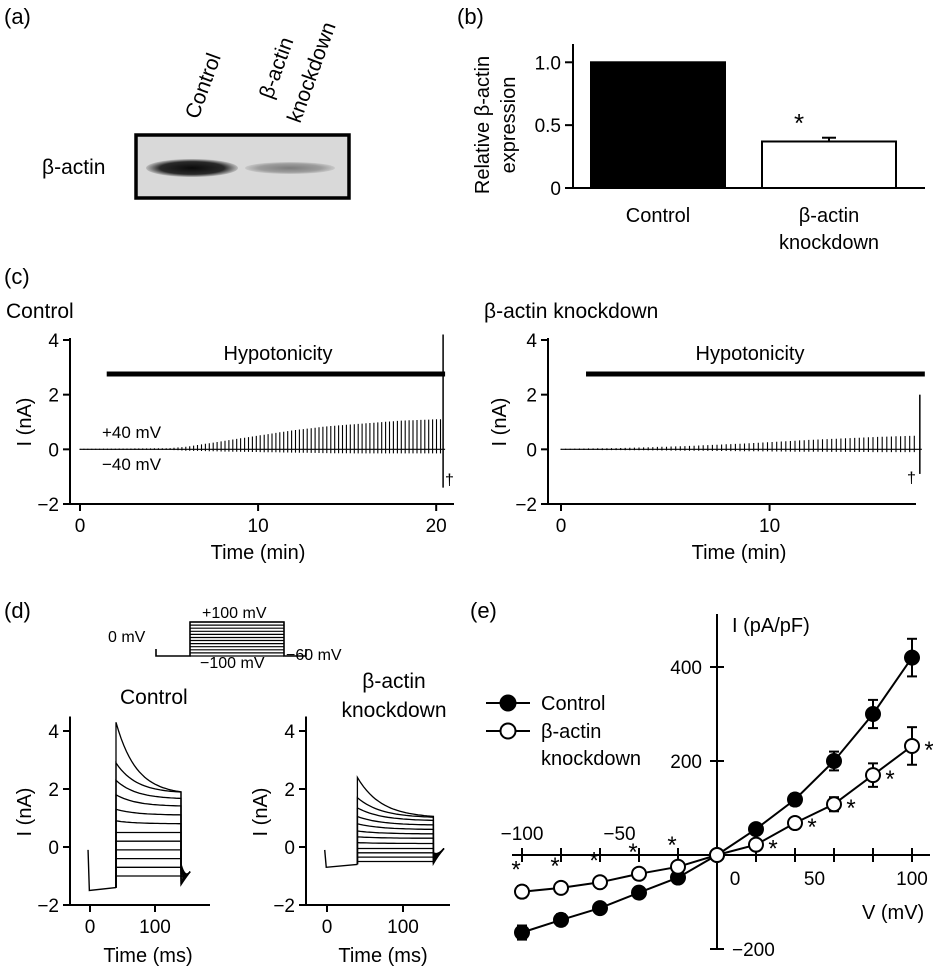 This screenshot has height=973, width=933. What do you see at coordinates (327, 927) in the screenshot?
I see `x-tick-label: 0` at bounding box center [327, 927].